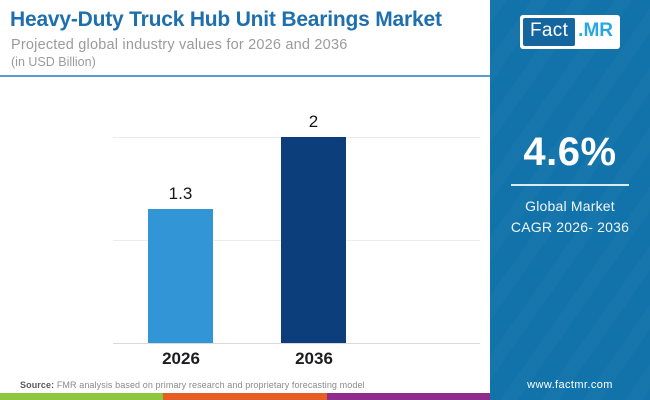 The image size is (650, 400). What do you see at coordinates (180, 276) in the screenshot?
I see `bar-2026` at bounding box center [180, 276].